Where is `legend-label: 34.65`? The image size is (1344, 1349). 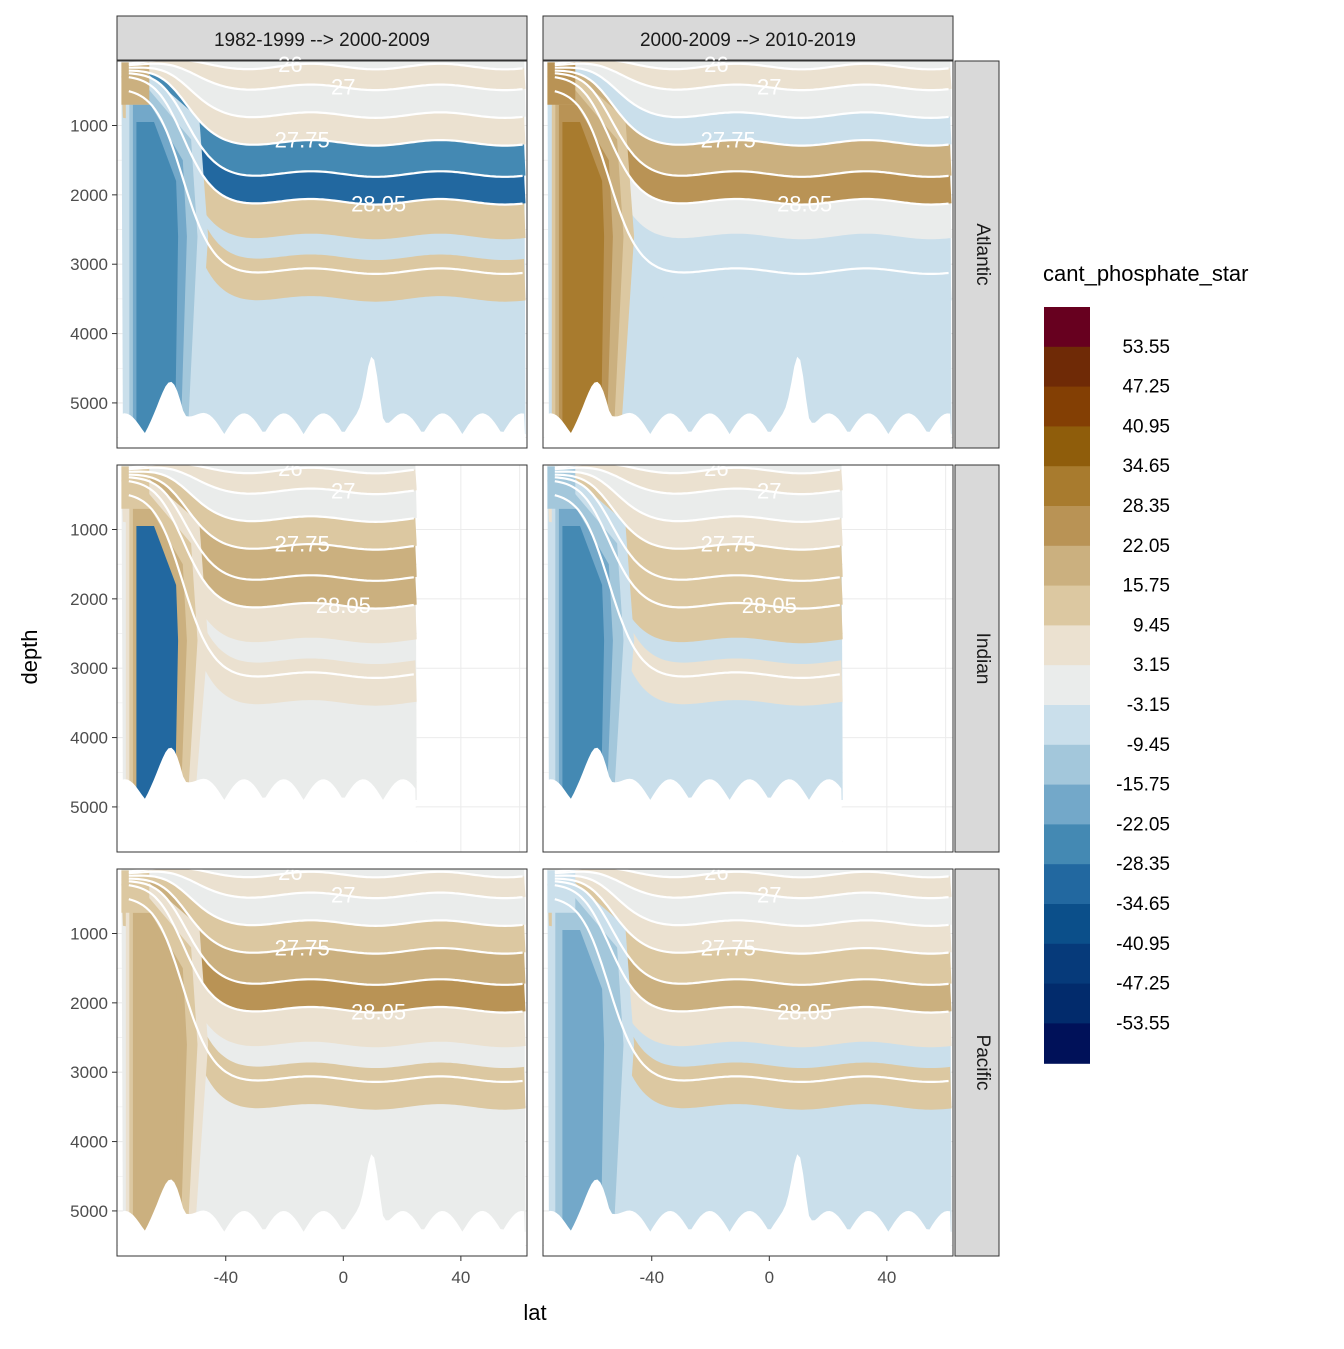 legend-label: 34.65 is located at coordinates (1146, 466).